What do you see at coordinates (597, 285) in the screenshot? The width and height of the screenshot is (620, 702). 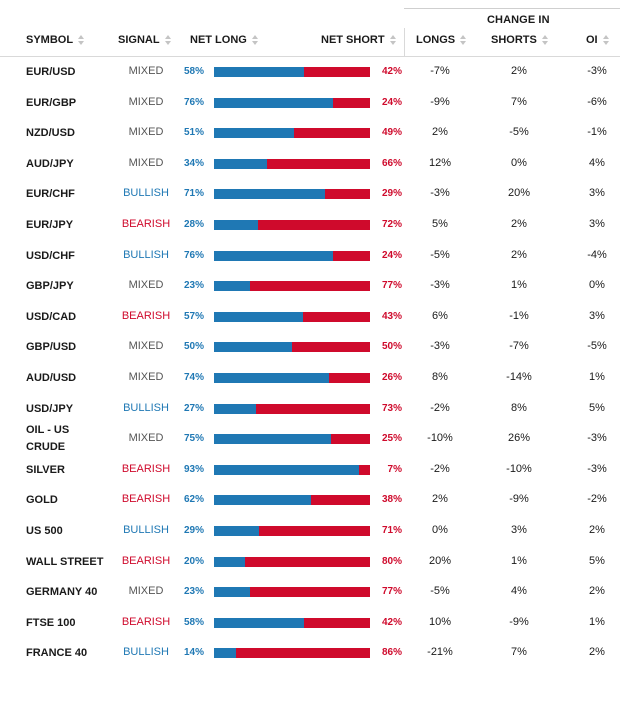 I see `oi-change-cell: 0%` at bounding box center [597, 285].